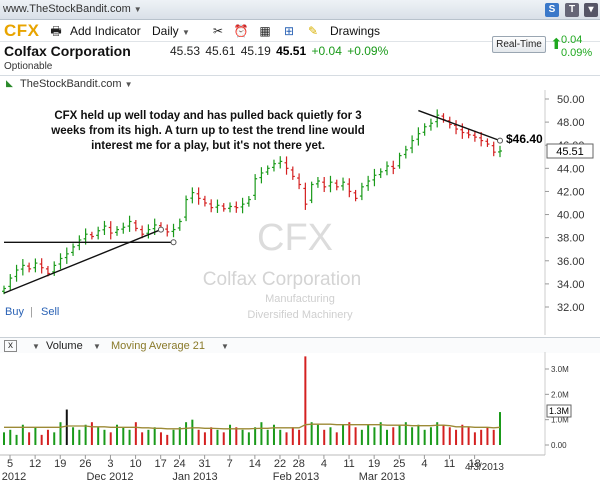  Describe the element at coordinates (300, 31) in the screenshot. I see `chart-toolbar` at that location.